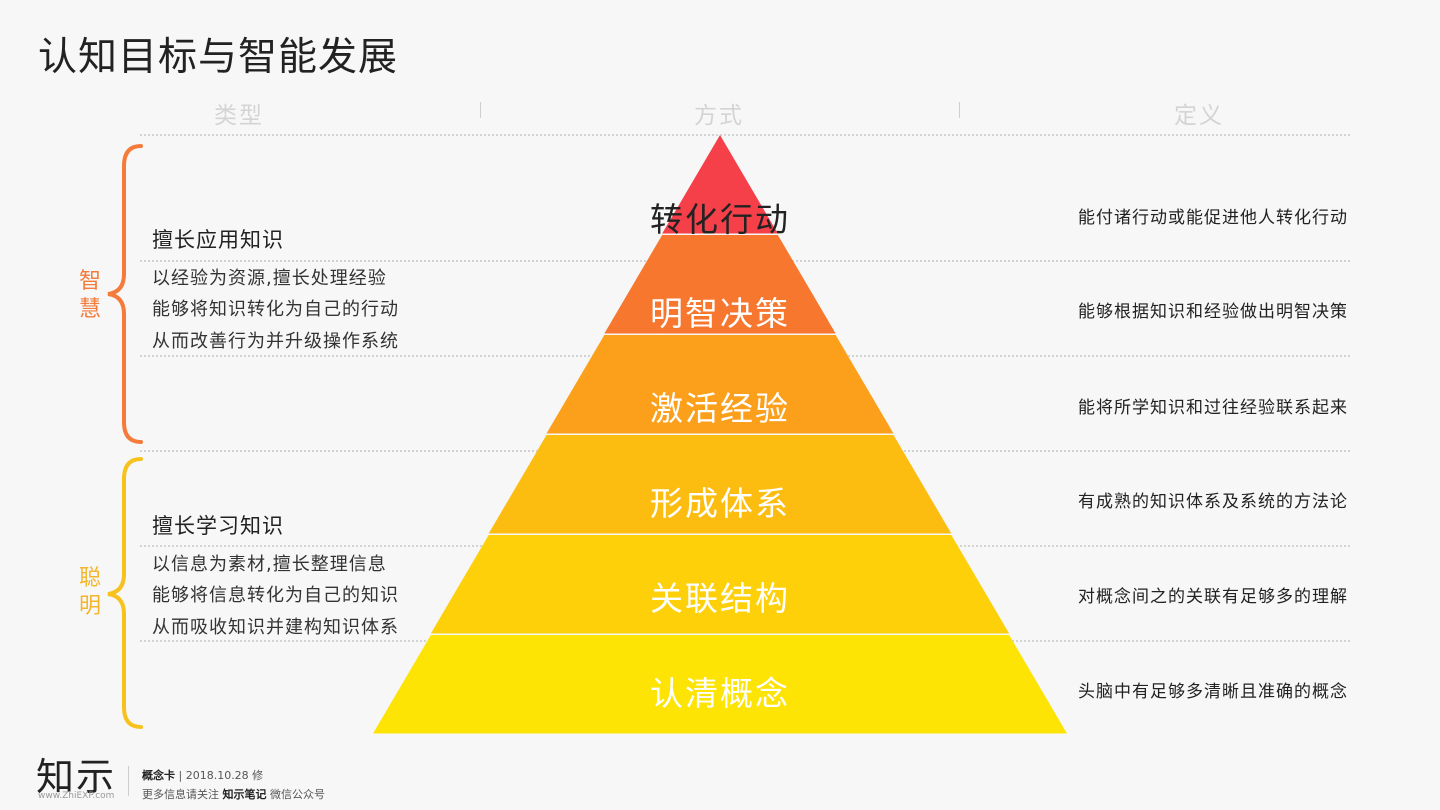  Describe the element at coordinates (1213, 597) in the screenshot. I see `definition-structure: 对概念间之的关联有足够多的理解` at that location.